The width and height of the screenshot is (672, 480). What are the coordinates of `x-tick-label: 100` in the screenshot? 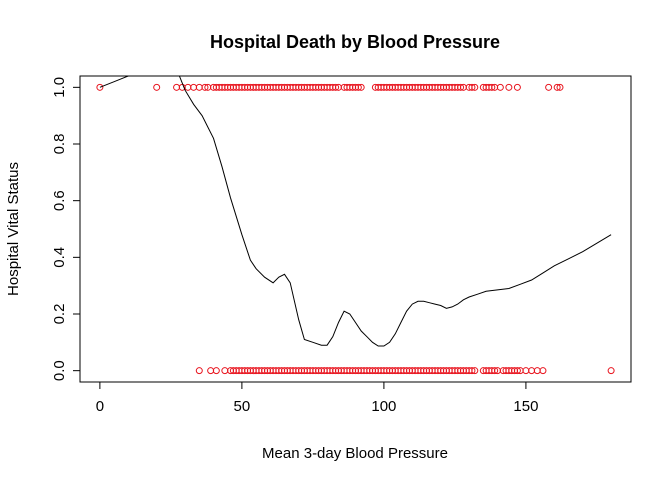 It's located at (383, 406).